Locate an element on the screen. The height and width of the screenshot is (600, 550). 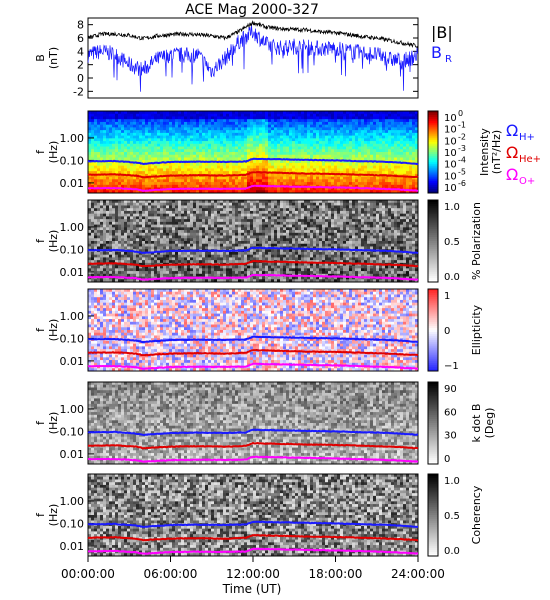
intensity-ylabel: f (Hz) is located at coordinates (47, 152).